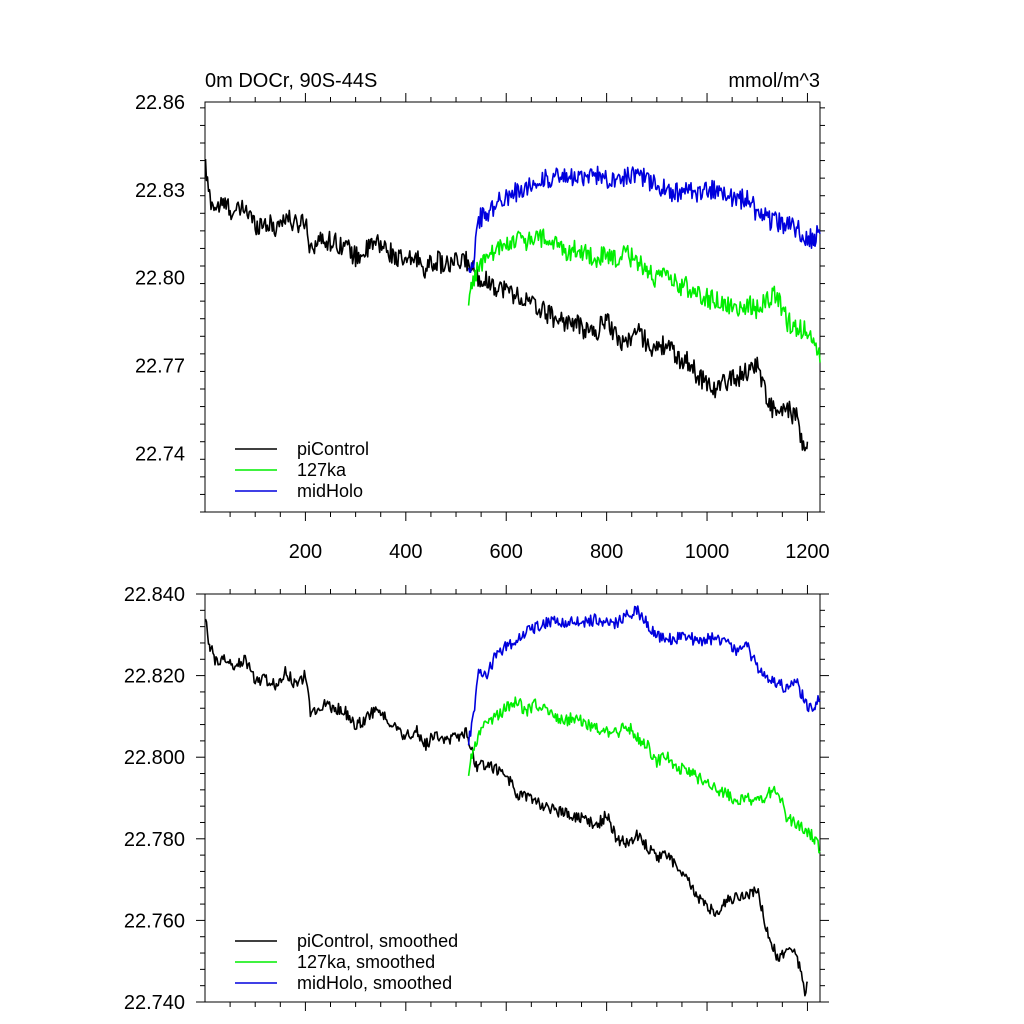 The height and width of the screenshot is (1024, 1024). I want to click on y-tick-label: 22.780, so click(154, 840).